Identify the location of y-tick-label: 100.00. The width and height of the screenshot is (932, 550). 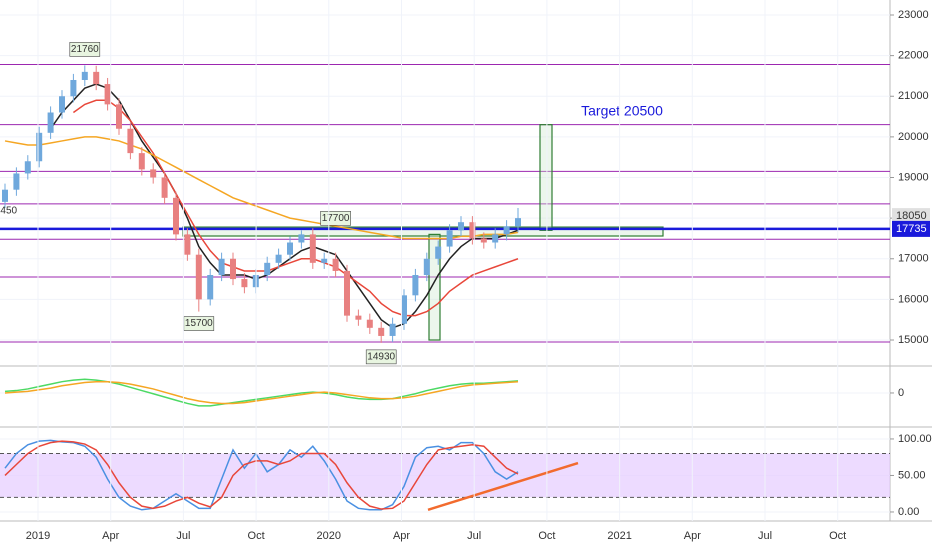
(915, 439).